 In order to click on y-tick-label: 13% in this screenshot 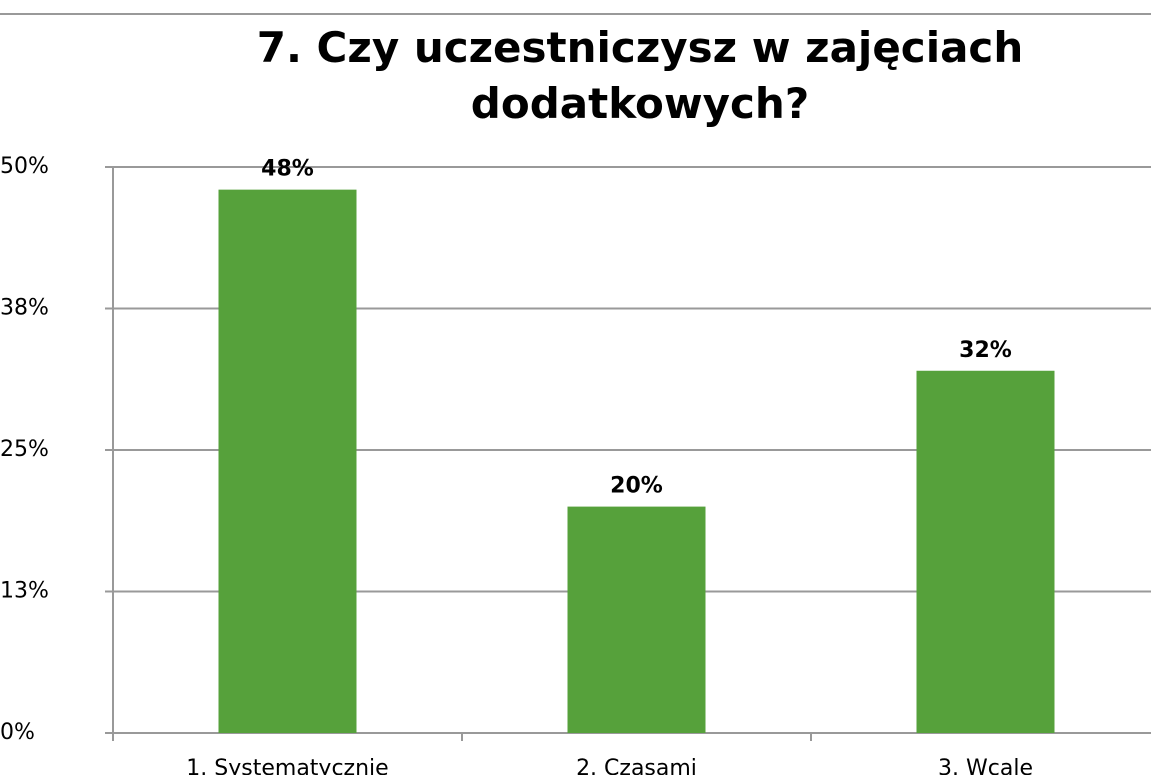, I will do `click(24, 591)`.